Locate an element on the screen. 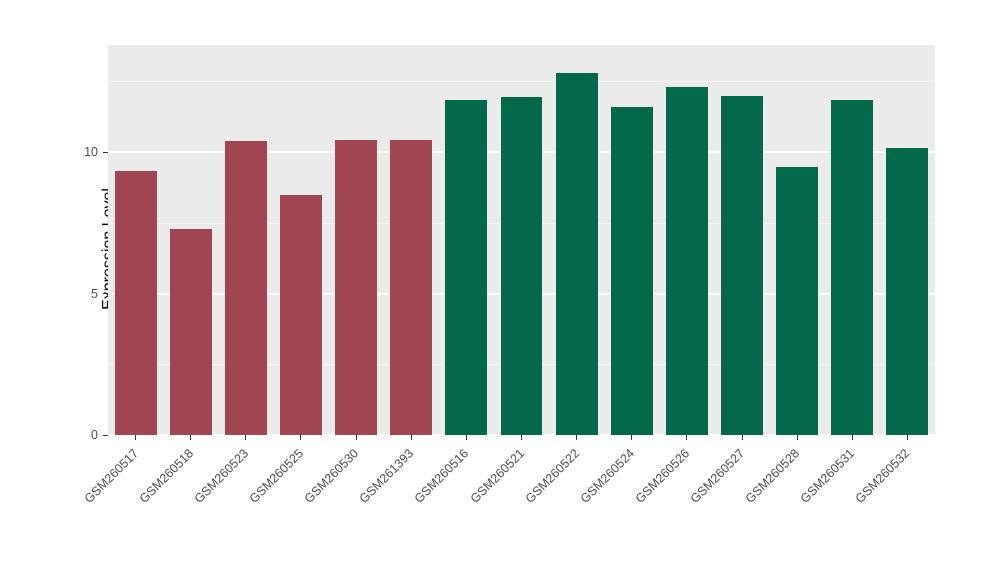  bar-GSM260527 is located at coordinates (742, 265).